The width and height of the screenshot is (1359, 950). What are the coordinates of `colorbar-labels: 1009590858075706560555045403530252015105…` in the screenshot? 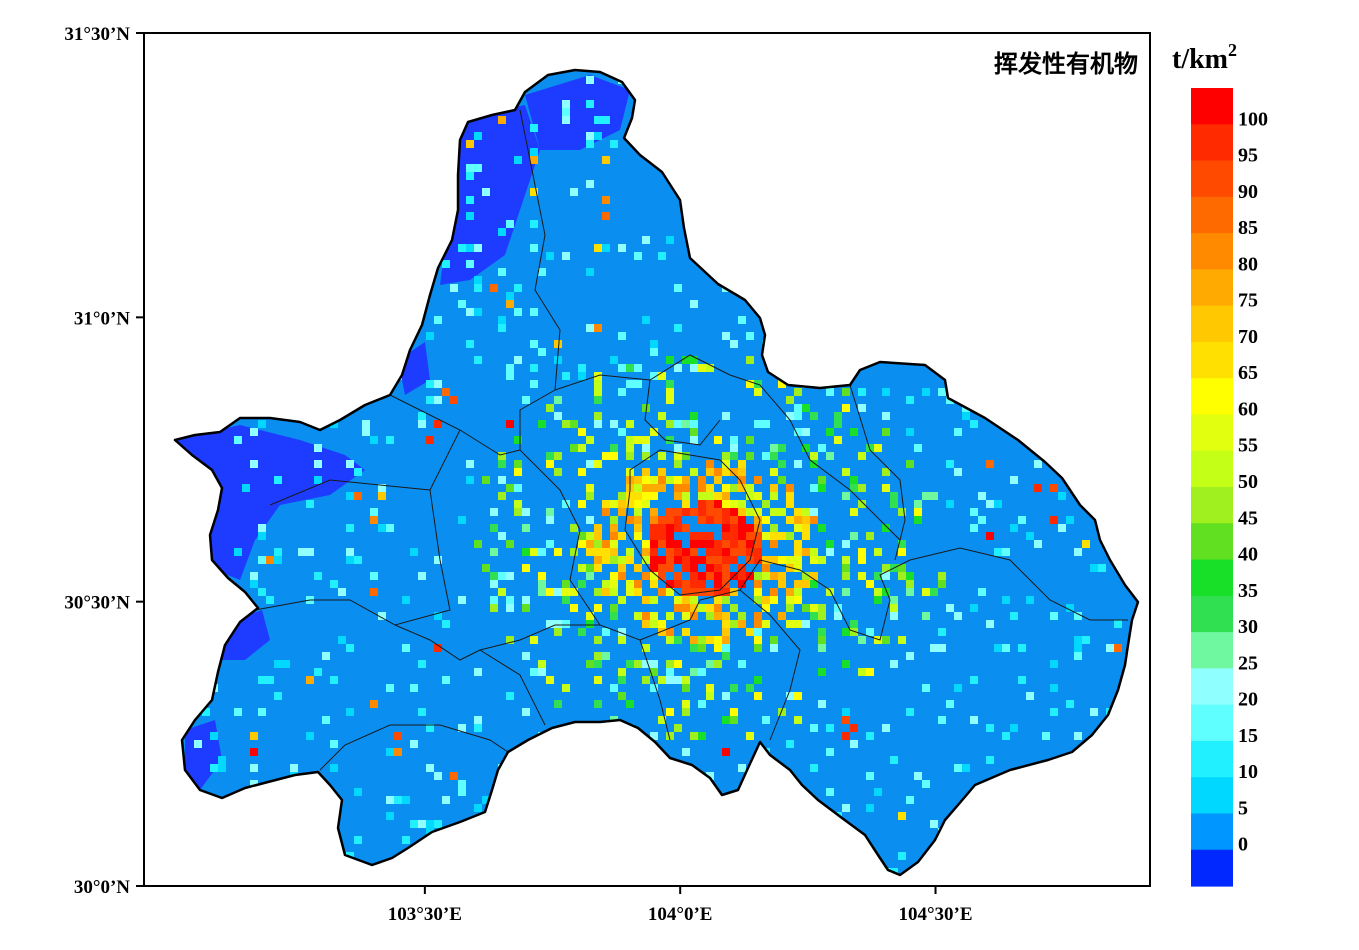 It's located at (1253, 481).